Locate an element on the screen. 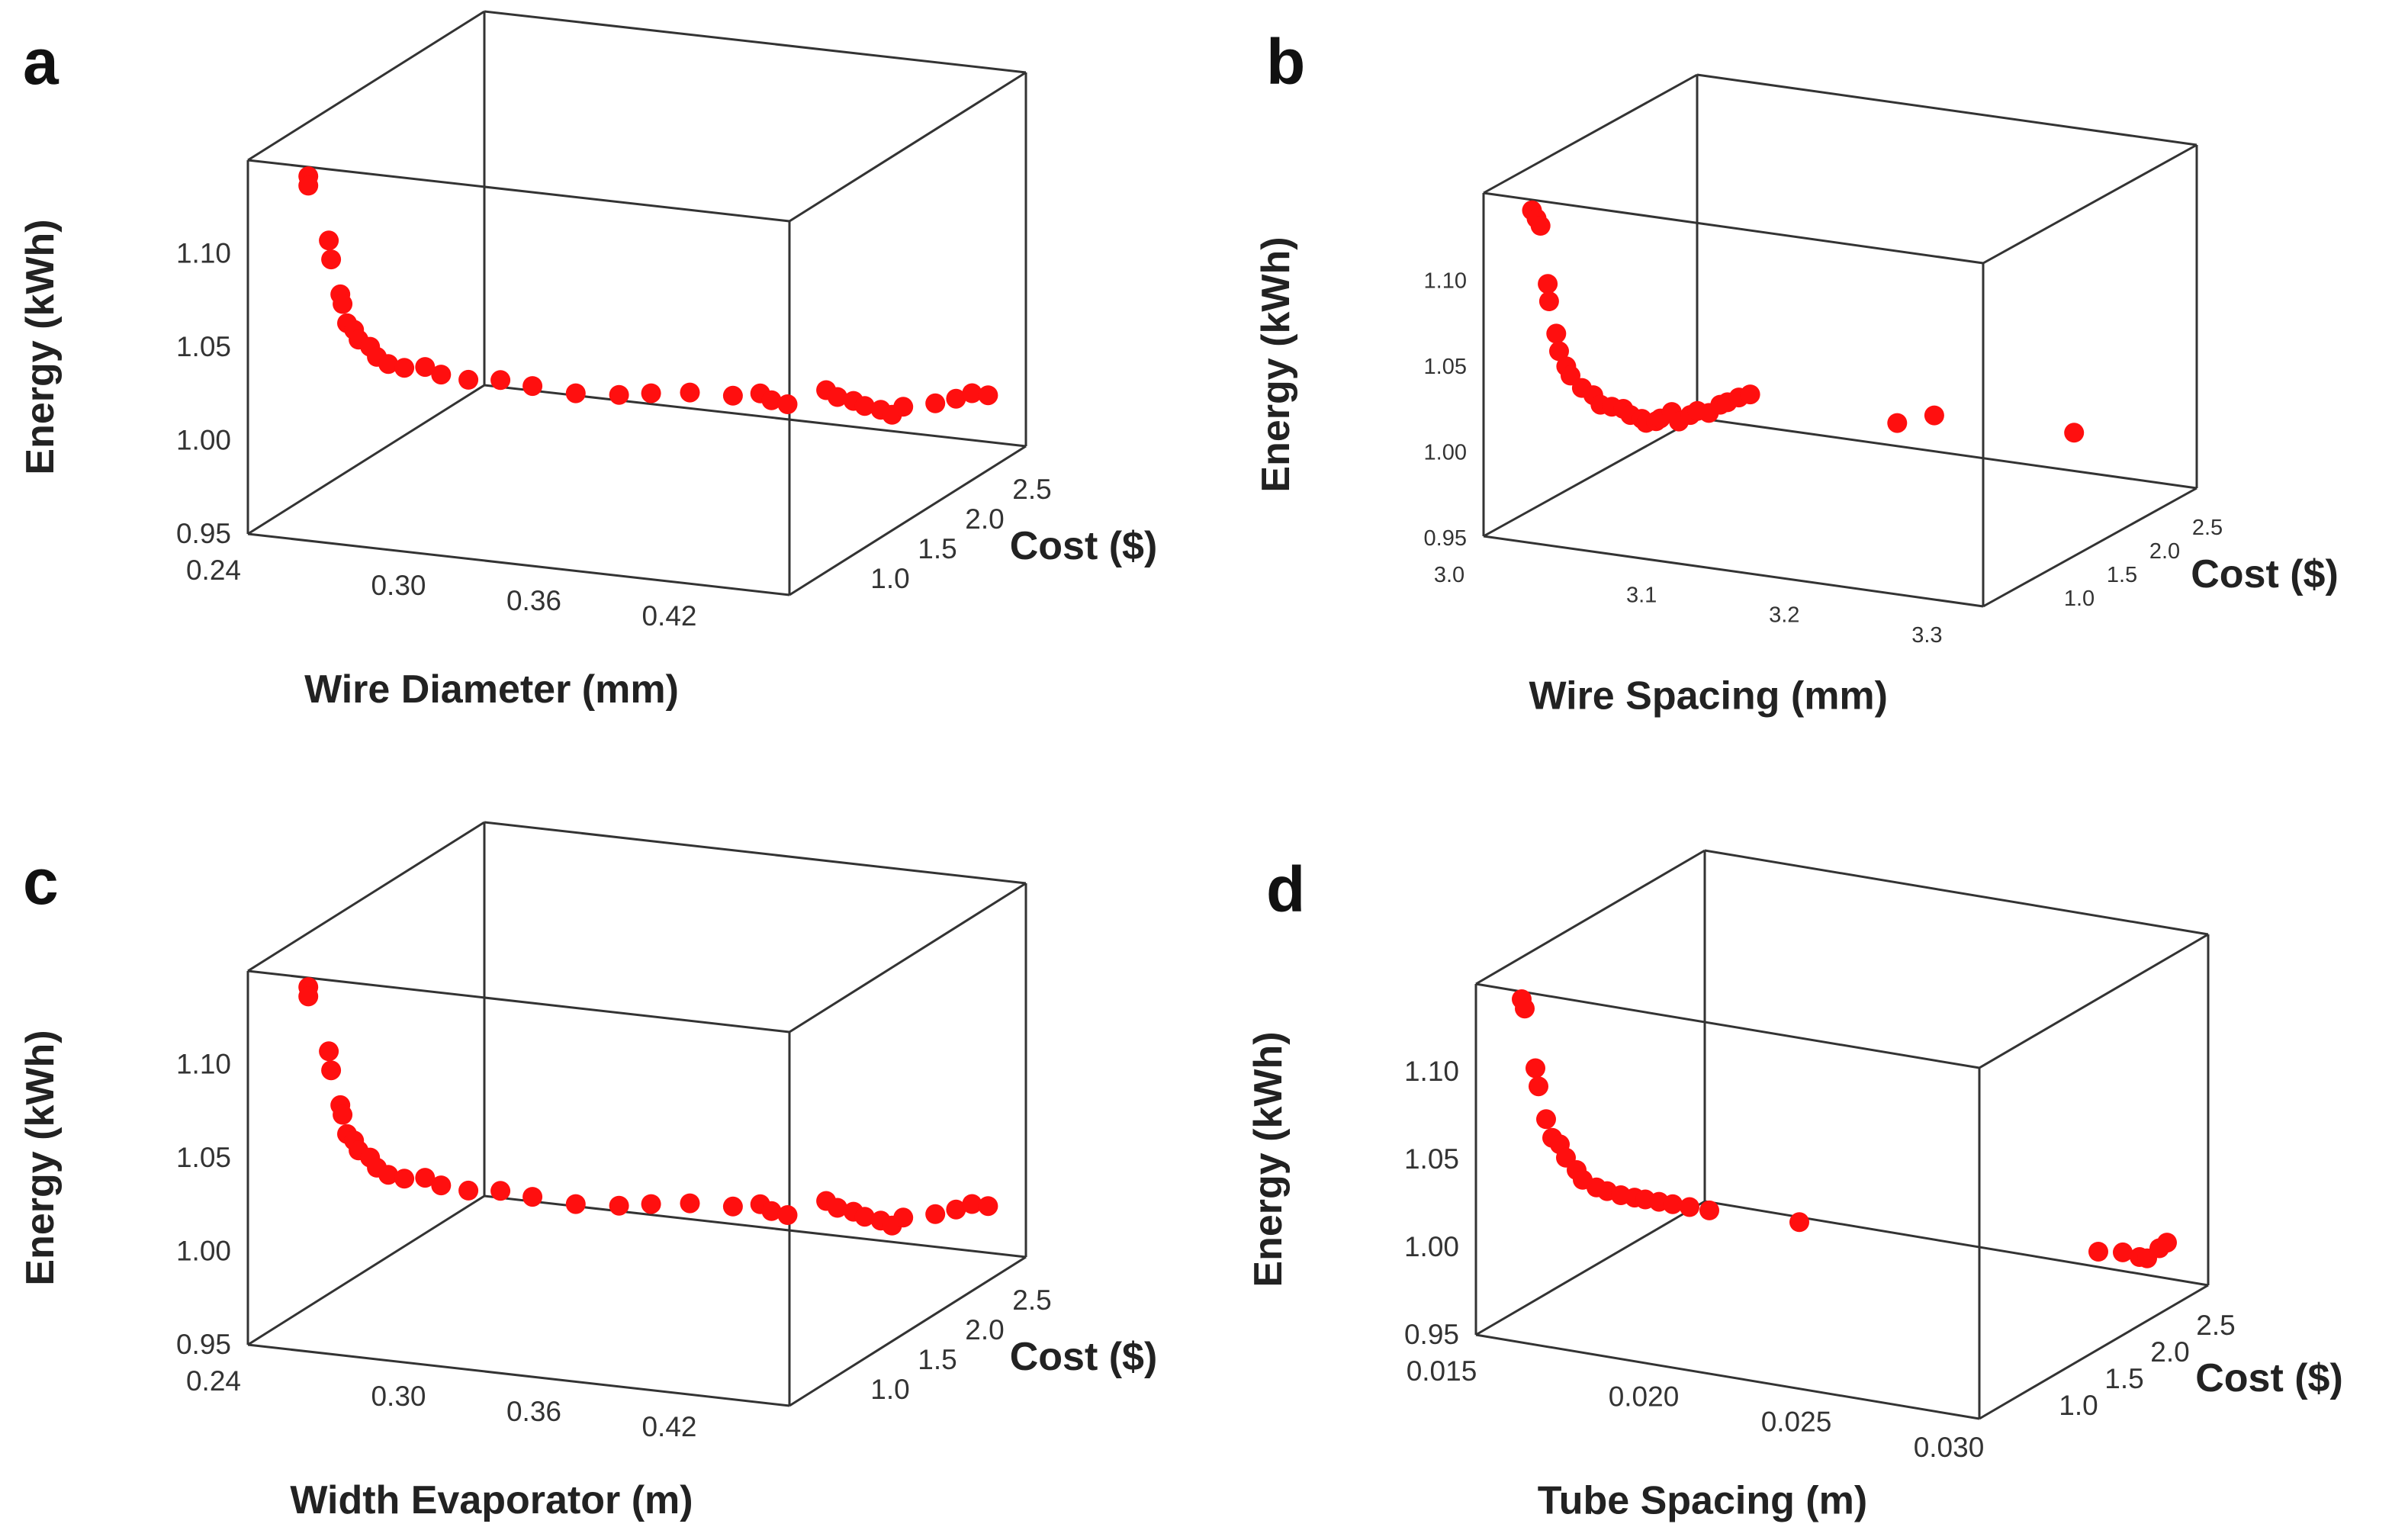 Image resolution: width=2392 pixels, height=1540 pixels. x-tick-label: 0.24 is located at coordinates (213, 1381).